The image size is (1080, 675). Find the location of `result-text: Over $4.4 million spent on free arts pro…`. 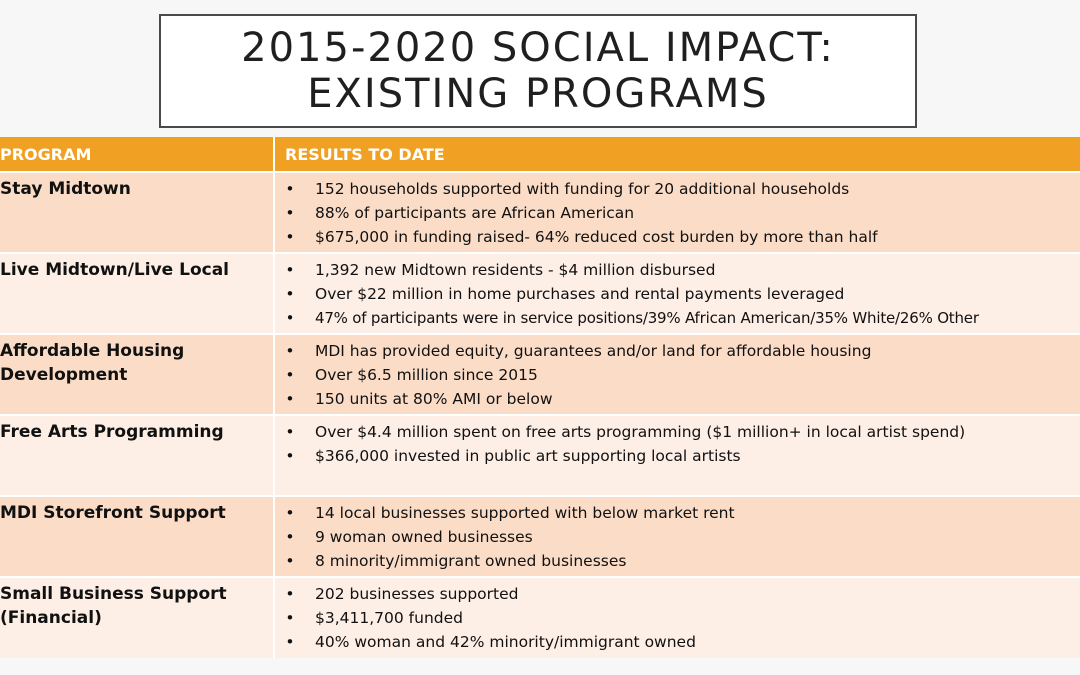

result-text: Over $4.4 million spent on free arts pro… is located at coordinates (640, 432).